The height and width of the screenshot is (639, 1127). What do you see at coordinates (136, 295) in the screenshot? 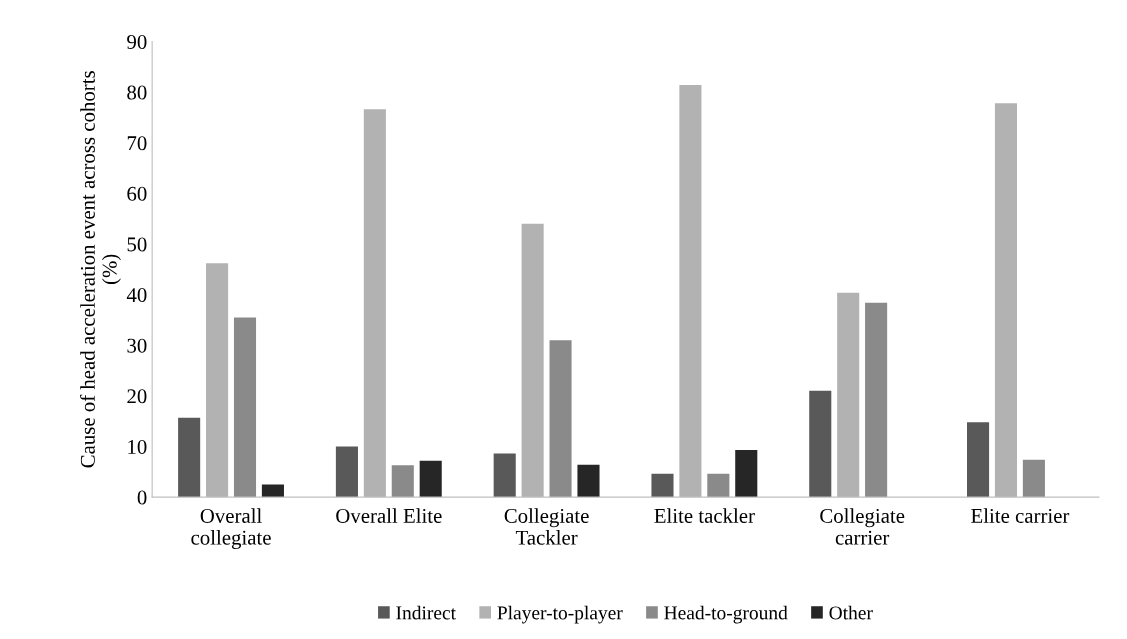
I see `y-tick-label: 40` at bounding box center [136, 295].